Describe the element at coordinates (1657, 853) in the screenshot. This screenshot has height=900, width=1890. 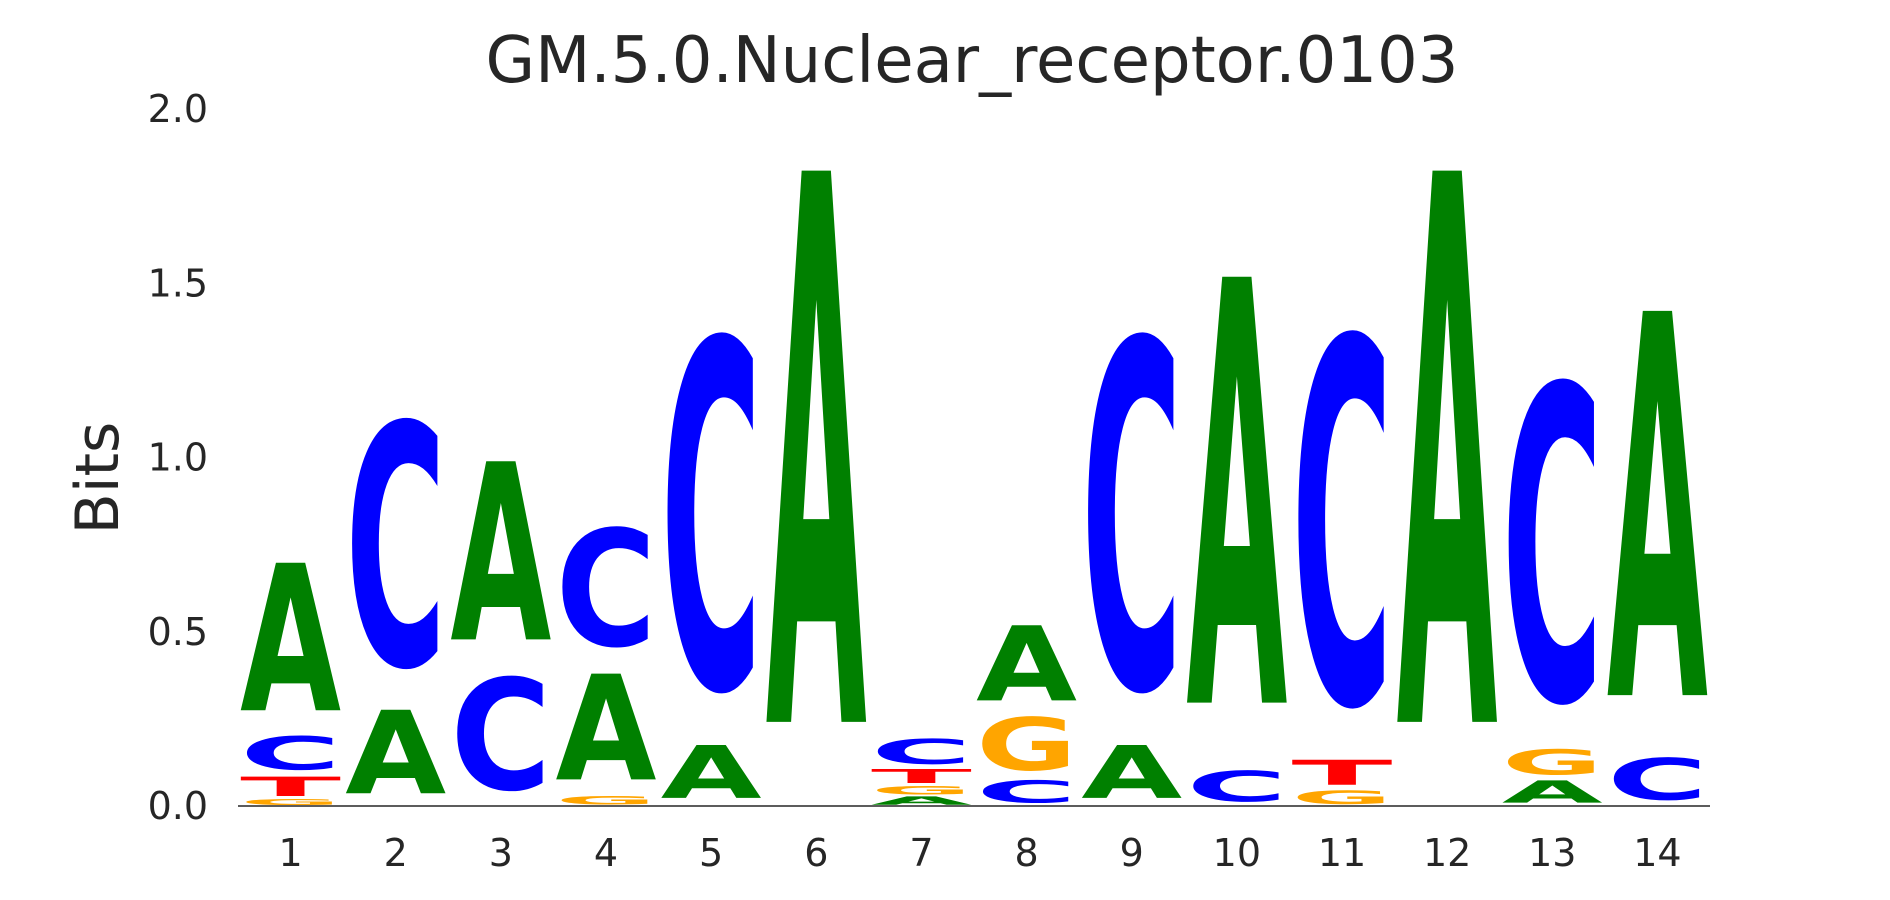
I see `x-tick-label: 14` at that location.